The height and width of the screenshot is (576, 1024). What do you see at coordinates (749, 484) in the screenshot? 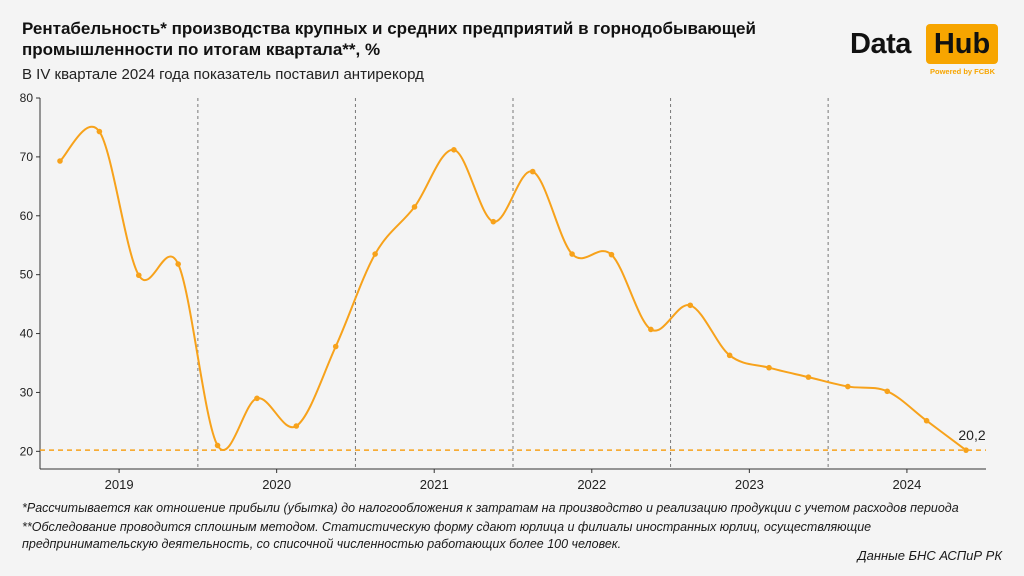
I see `x-year-label: 2023` at bounding box center [749, 484].